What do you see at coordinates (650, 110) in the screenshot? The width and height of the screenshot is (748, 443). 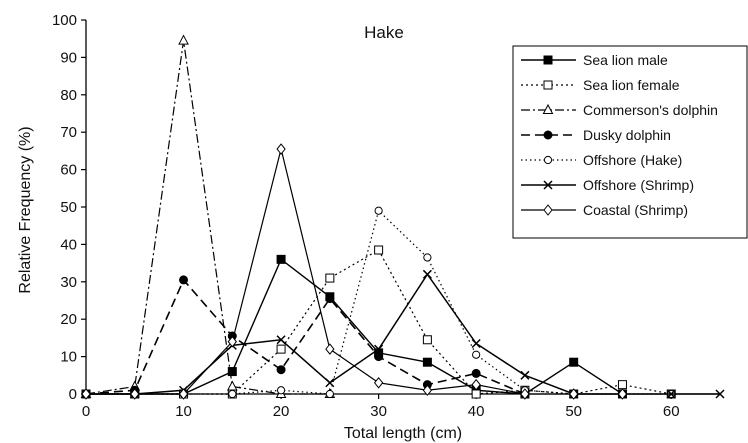 I see `legend-label: Commerson's dolphin` at bounding box center [650, 110].